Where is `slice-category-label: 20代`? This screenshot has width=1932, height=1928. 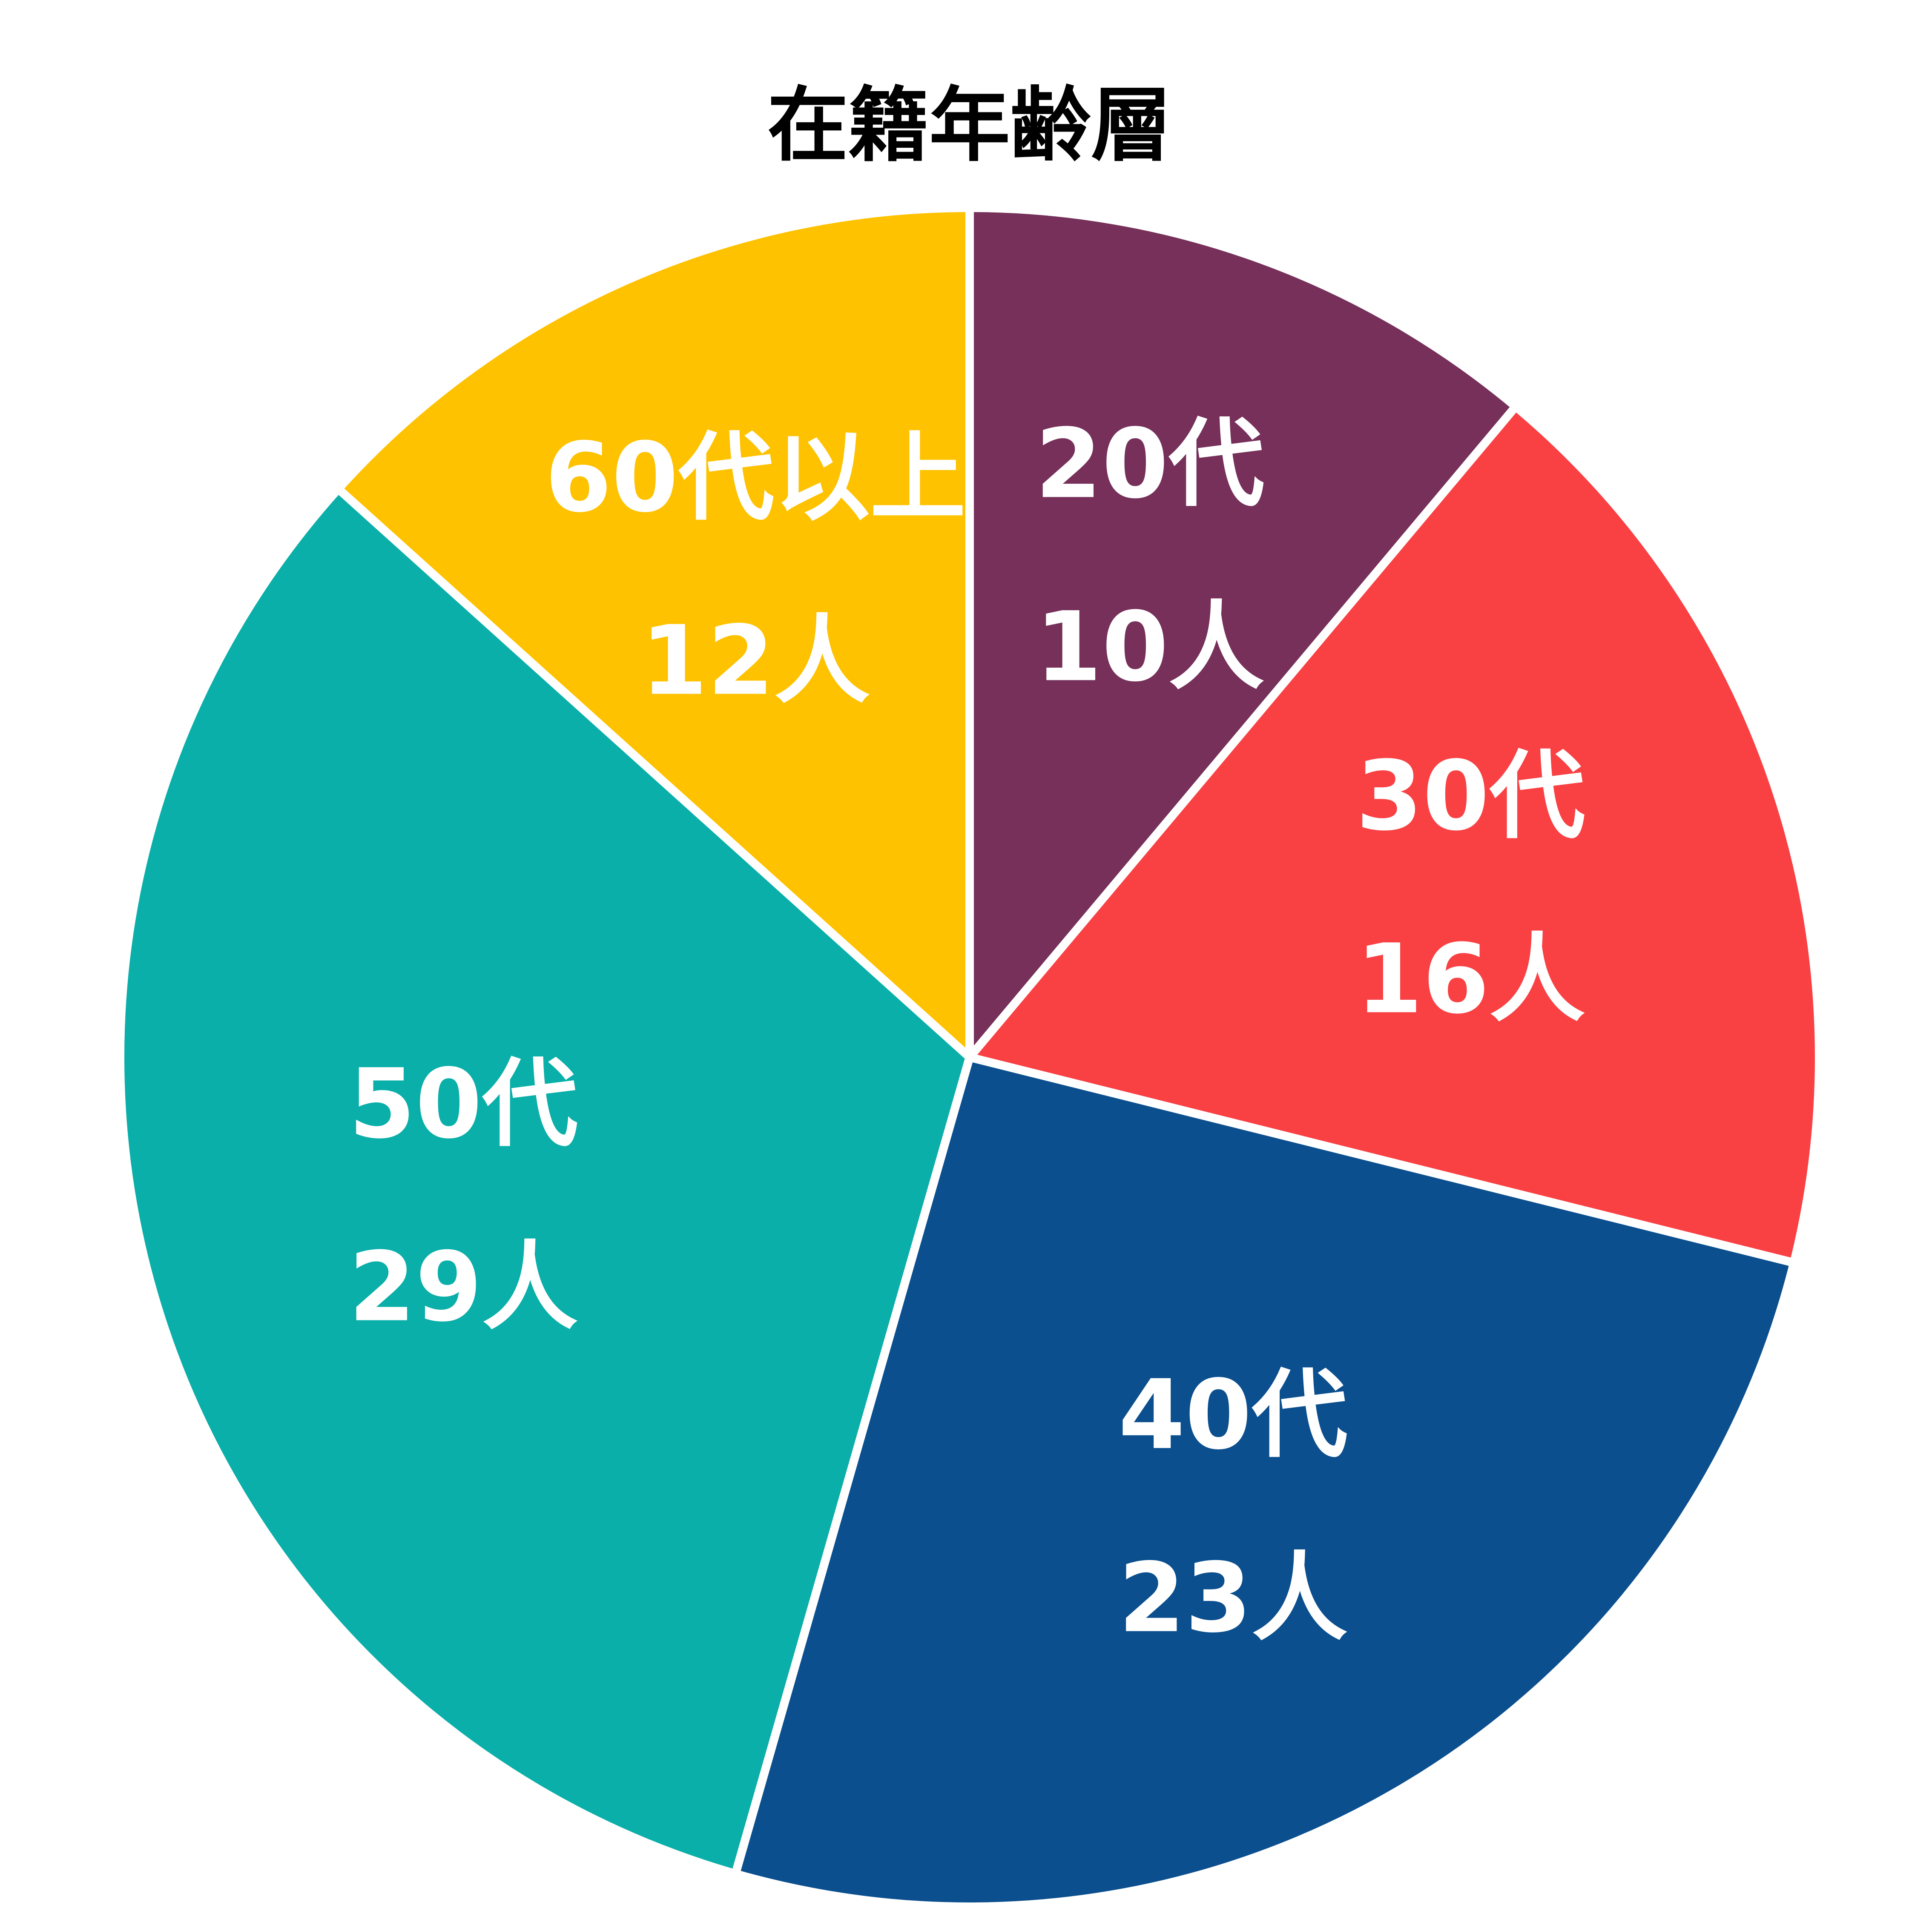
slice-category-label: 20代 is located at coordinates (1149, 464).